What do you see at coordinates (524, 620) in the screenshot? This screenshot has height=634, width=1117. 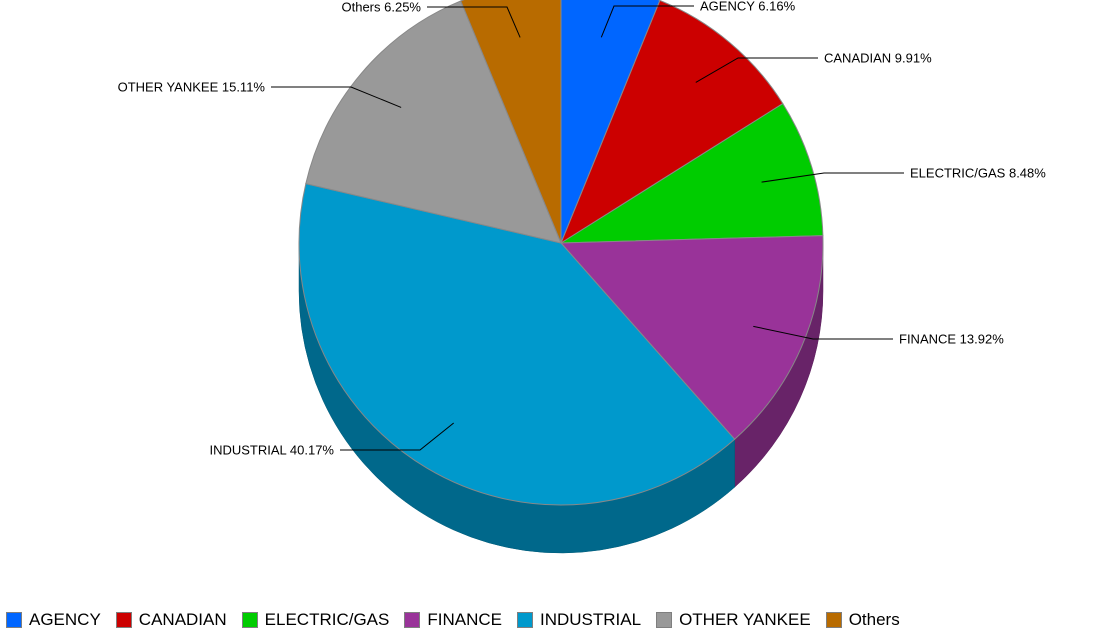 I see `legend-swatch-industrial` at bounding box center [524, 620].